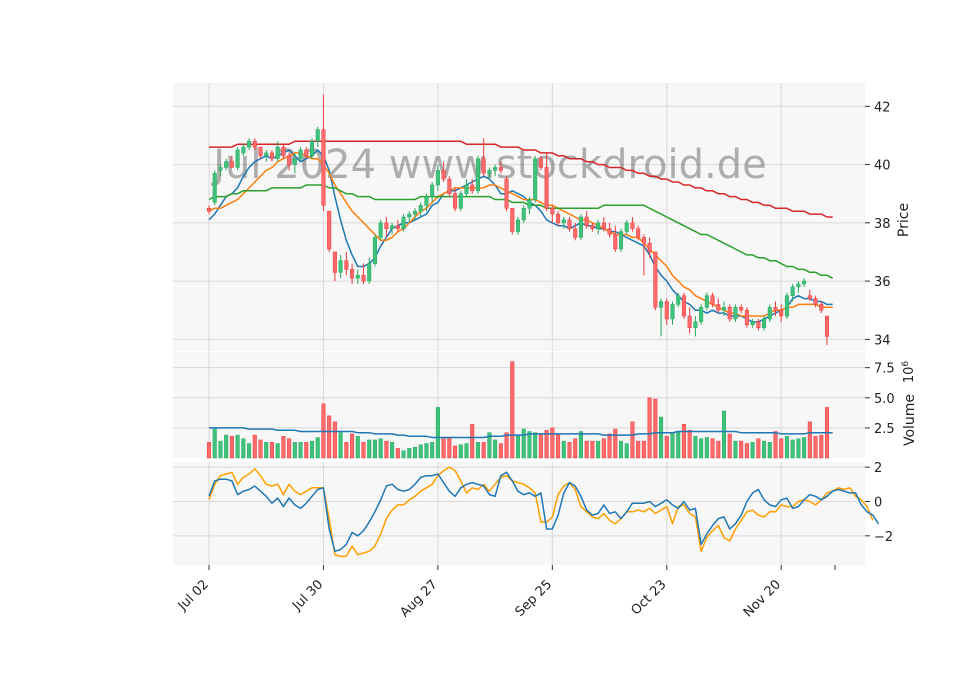  I want to click on oscillator-y-tick-label: 0, so click(878, 502).